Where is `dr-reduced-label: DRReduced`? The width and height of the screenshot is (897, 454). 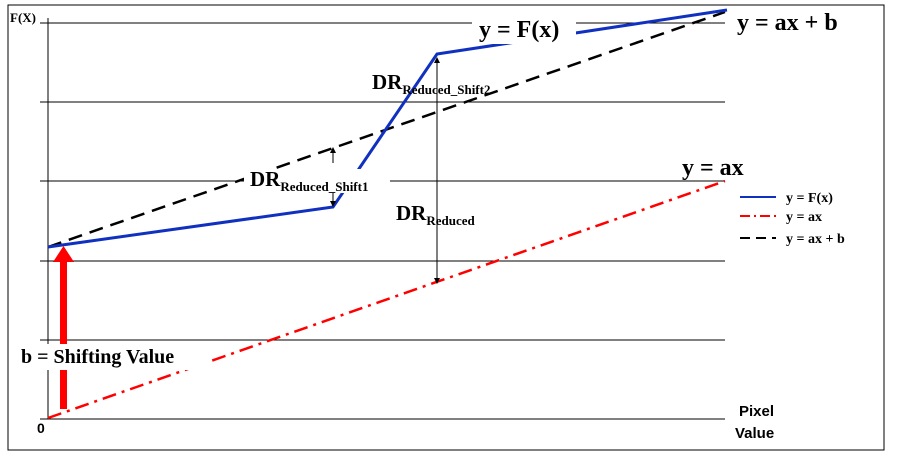
dr-reduced-label: DRReduced is located at coordinates (436, 214).